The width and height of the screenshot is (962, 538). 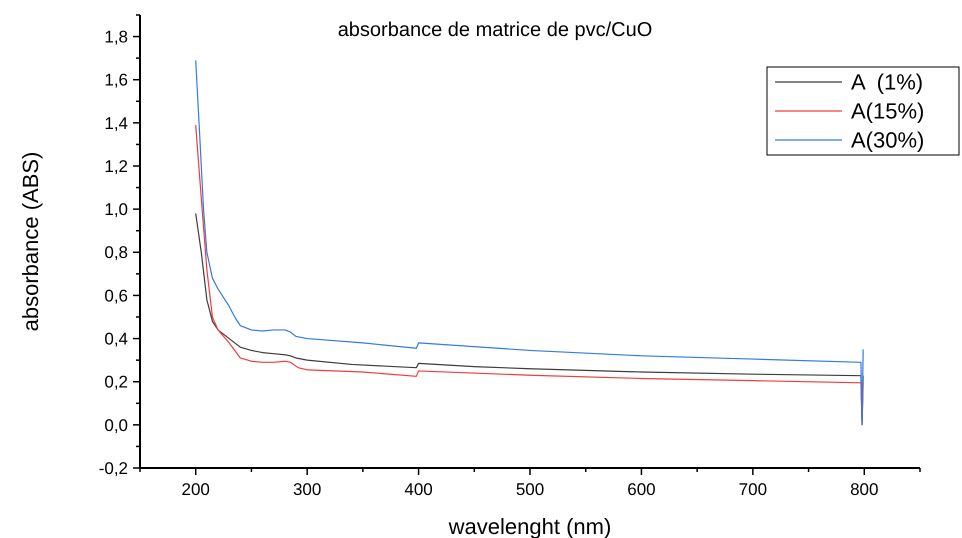 I want to click on y-tick-label: 1,0, so click(x=116, y=210).